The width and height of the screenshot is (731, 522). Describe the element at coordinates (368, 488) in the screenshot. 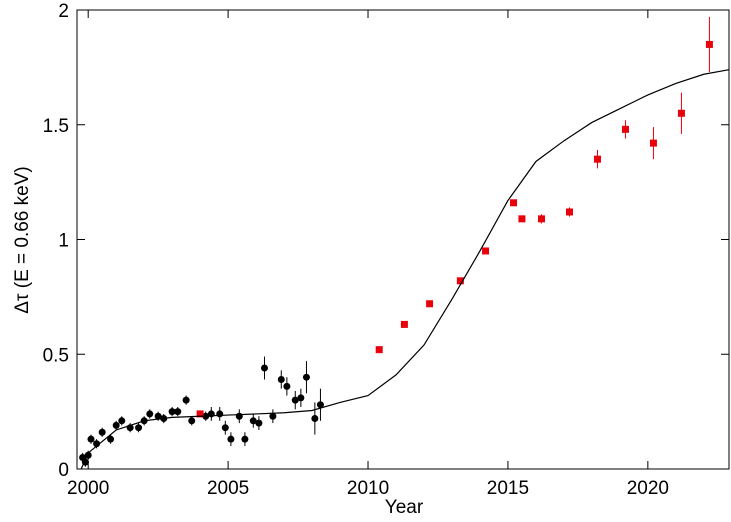

I see `x-tick-label: 2010` at that location.